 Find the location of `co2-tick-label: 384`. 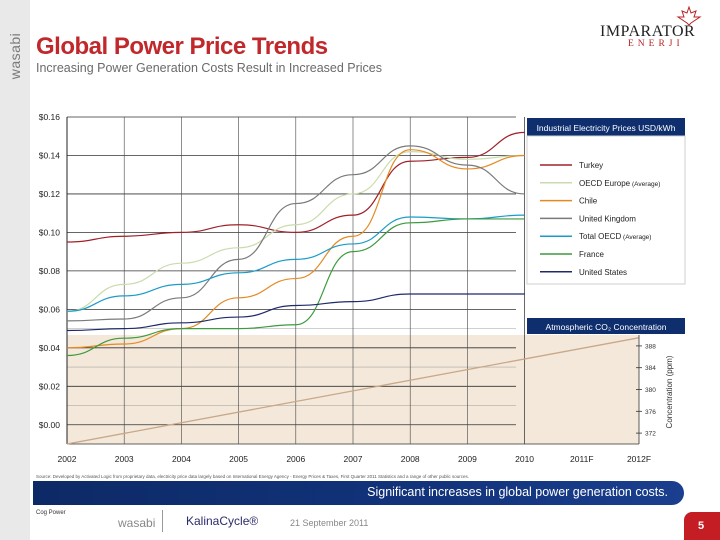

co2-tick-label: 384 is located at coordinates (650, 368).